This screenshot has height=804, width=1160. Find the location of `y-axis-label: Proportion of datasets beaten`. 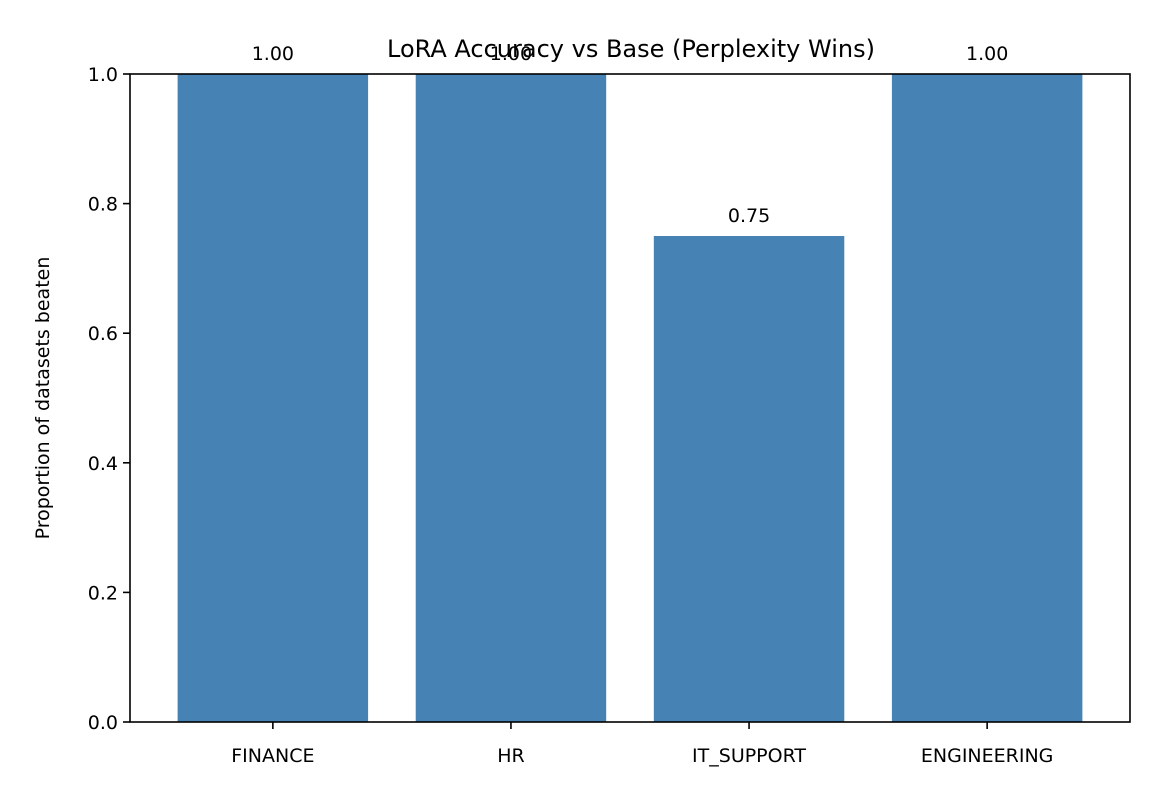

y-axis-label: Proportion of datasets beaten is located at coordinates (43, 398).